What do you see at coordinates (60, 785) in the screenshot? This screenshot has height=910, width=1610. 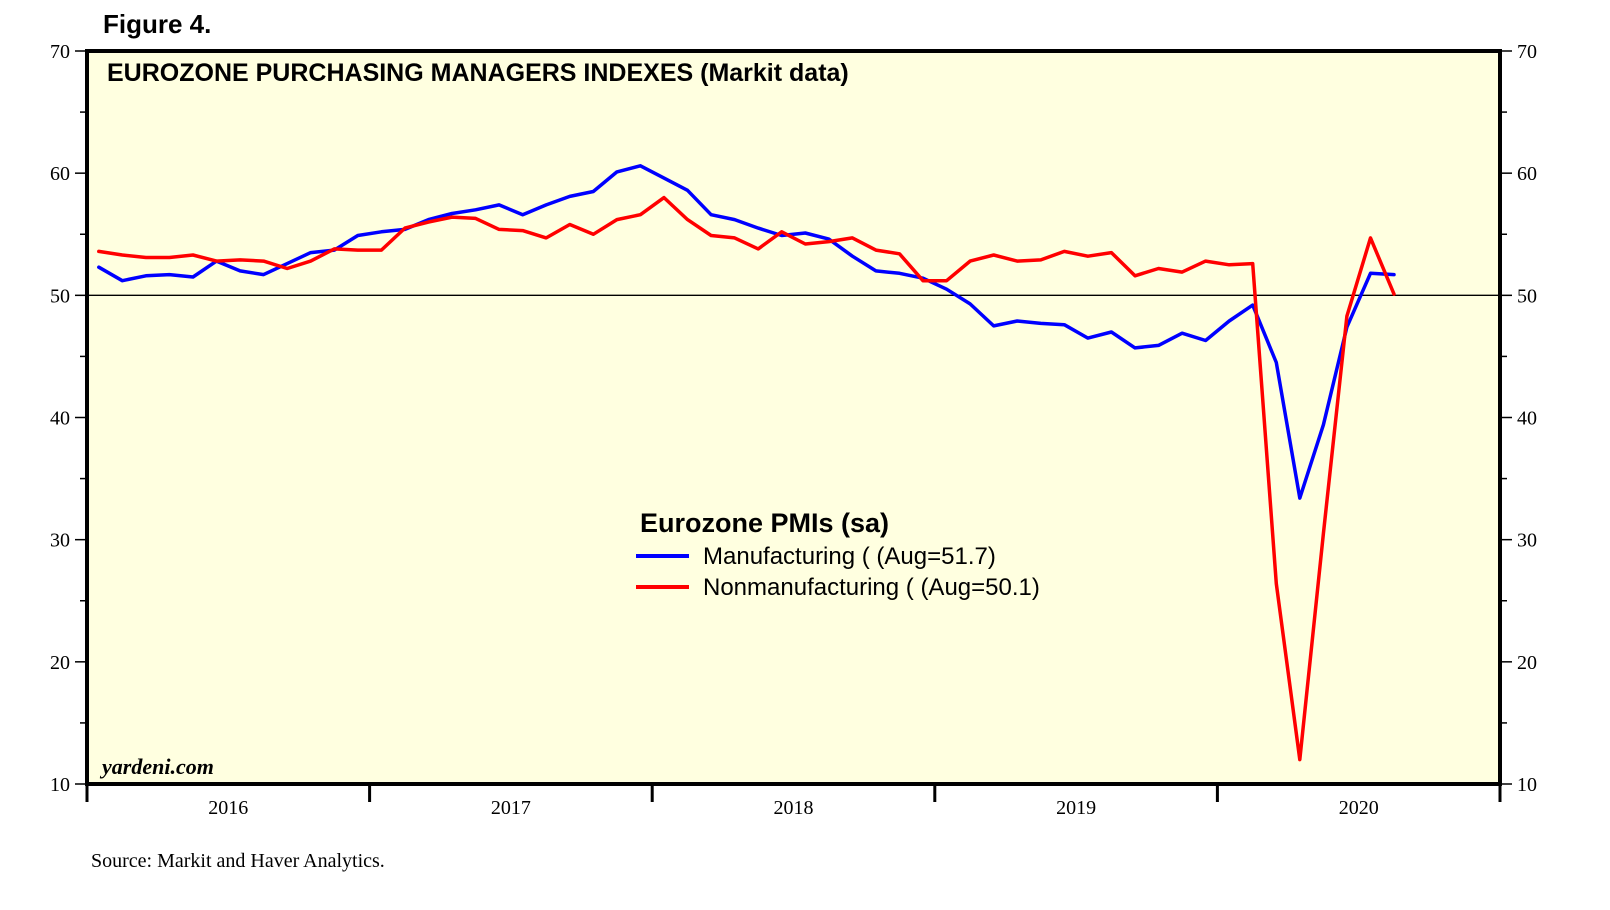 I see `y-tick-label-left: 10` at bounding box center [60, 785].